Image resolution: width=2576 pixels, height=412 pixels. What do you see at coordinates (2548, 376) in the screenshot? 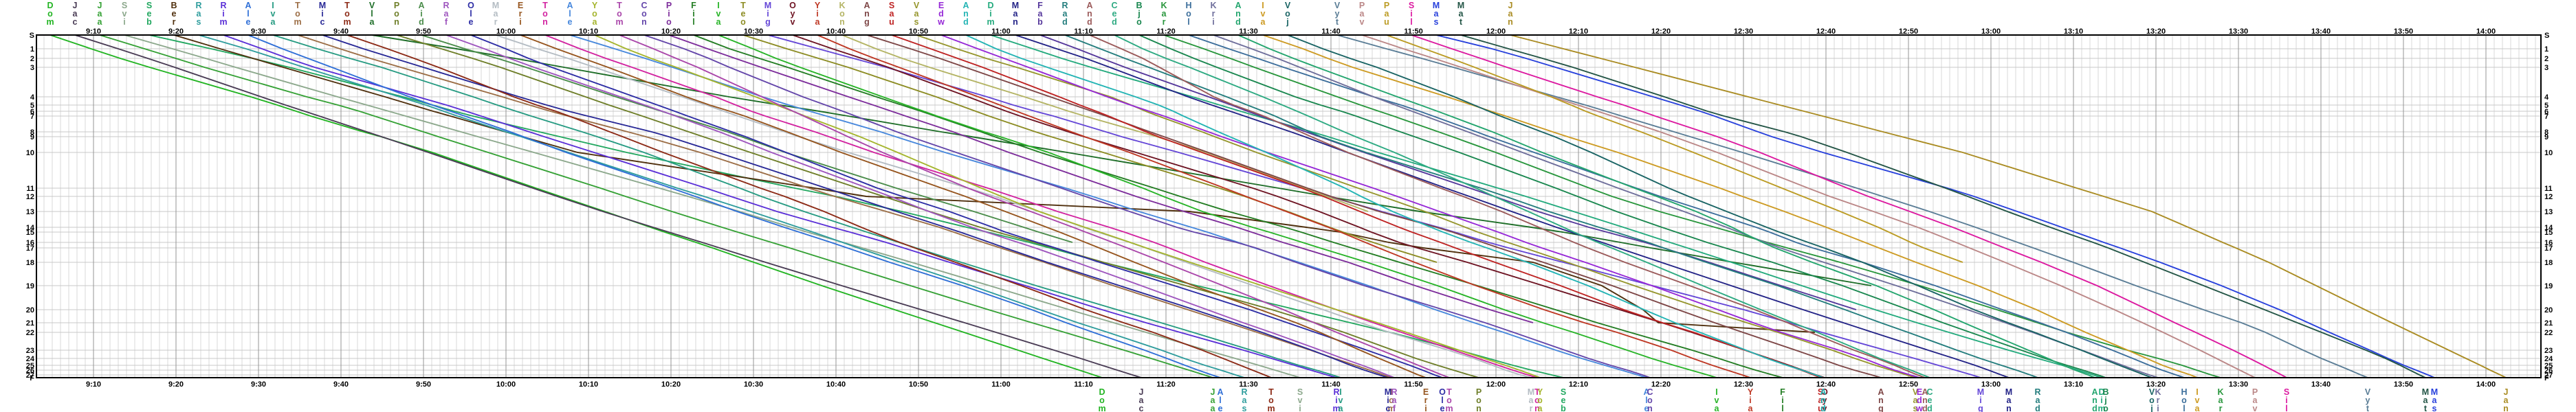
I see `svg-text: 27` at bounding box center [2548, 376].